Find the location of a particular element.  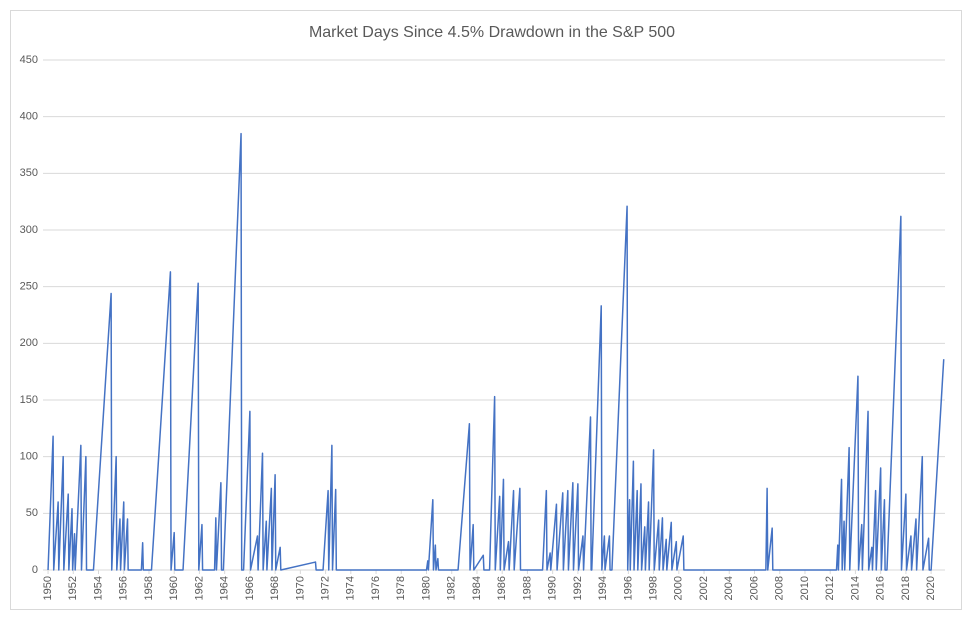

y-tick-label: 250 is located at coordinates (29, 287).